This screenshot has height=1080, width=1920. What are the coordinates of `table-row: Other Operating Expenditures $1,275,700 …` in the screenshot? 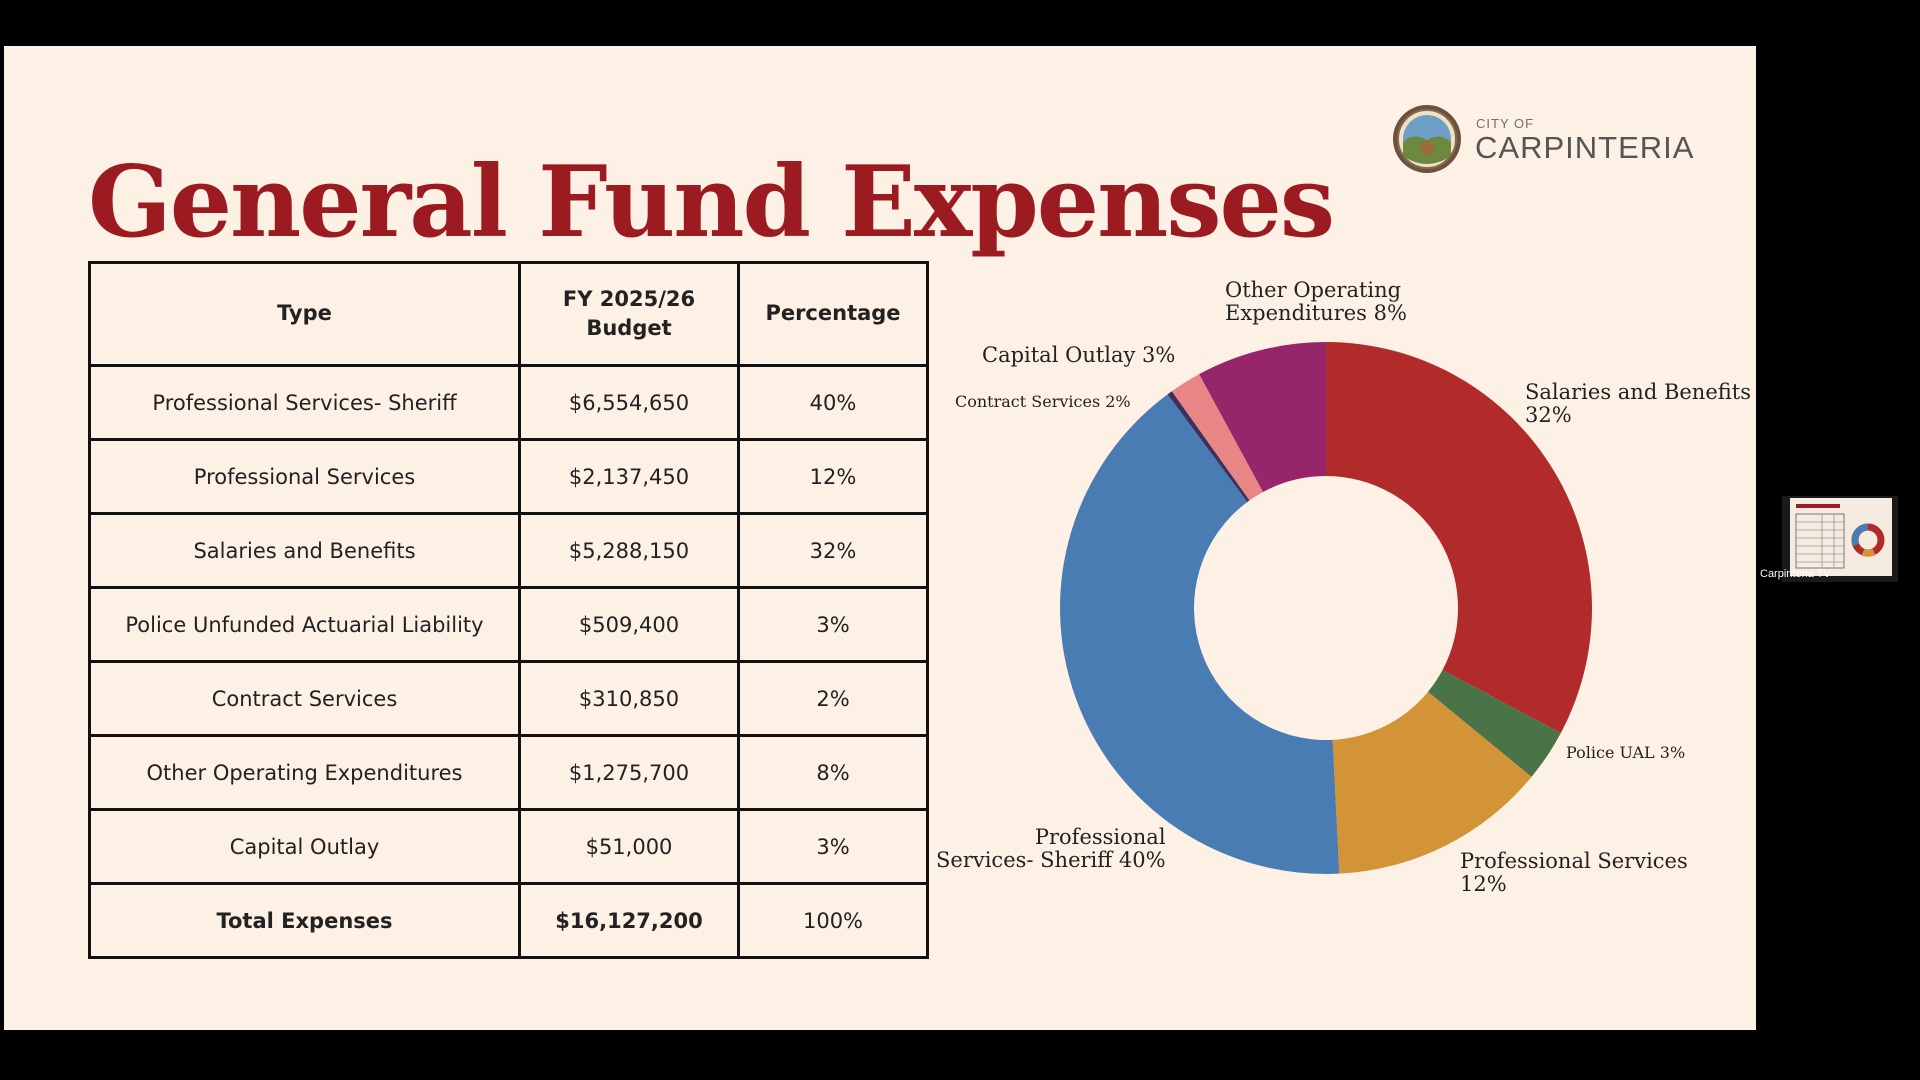 It's located at (508, 772).